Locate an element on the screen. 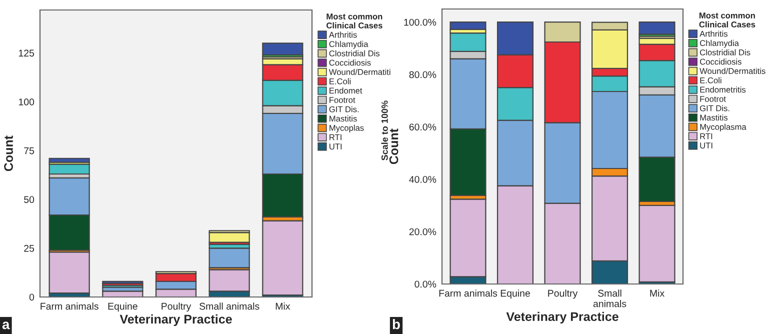 The width and height of the screenshot is (768, 334). text: Scale to 100% is located at coordinates (384, 130).